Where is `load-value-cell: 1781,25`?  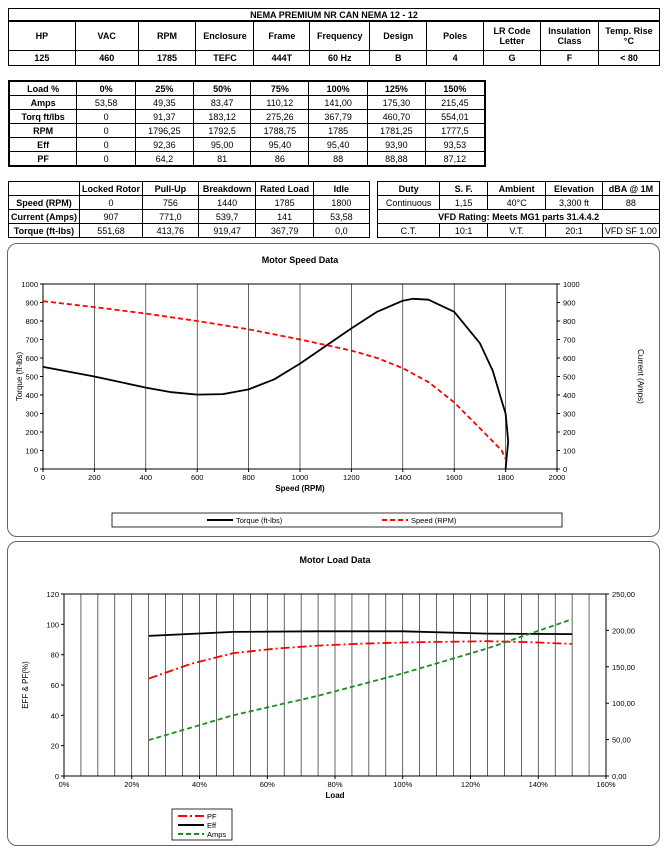 load-value-cell: 1781,25 is located at coordinates (396, 130).